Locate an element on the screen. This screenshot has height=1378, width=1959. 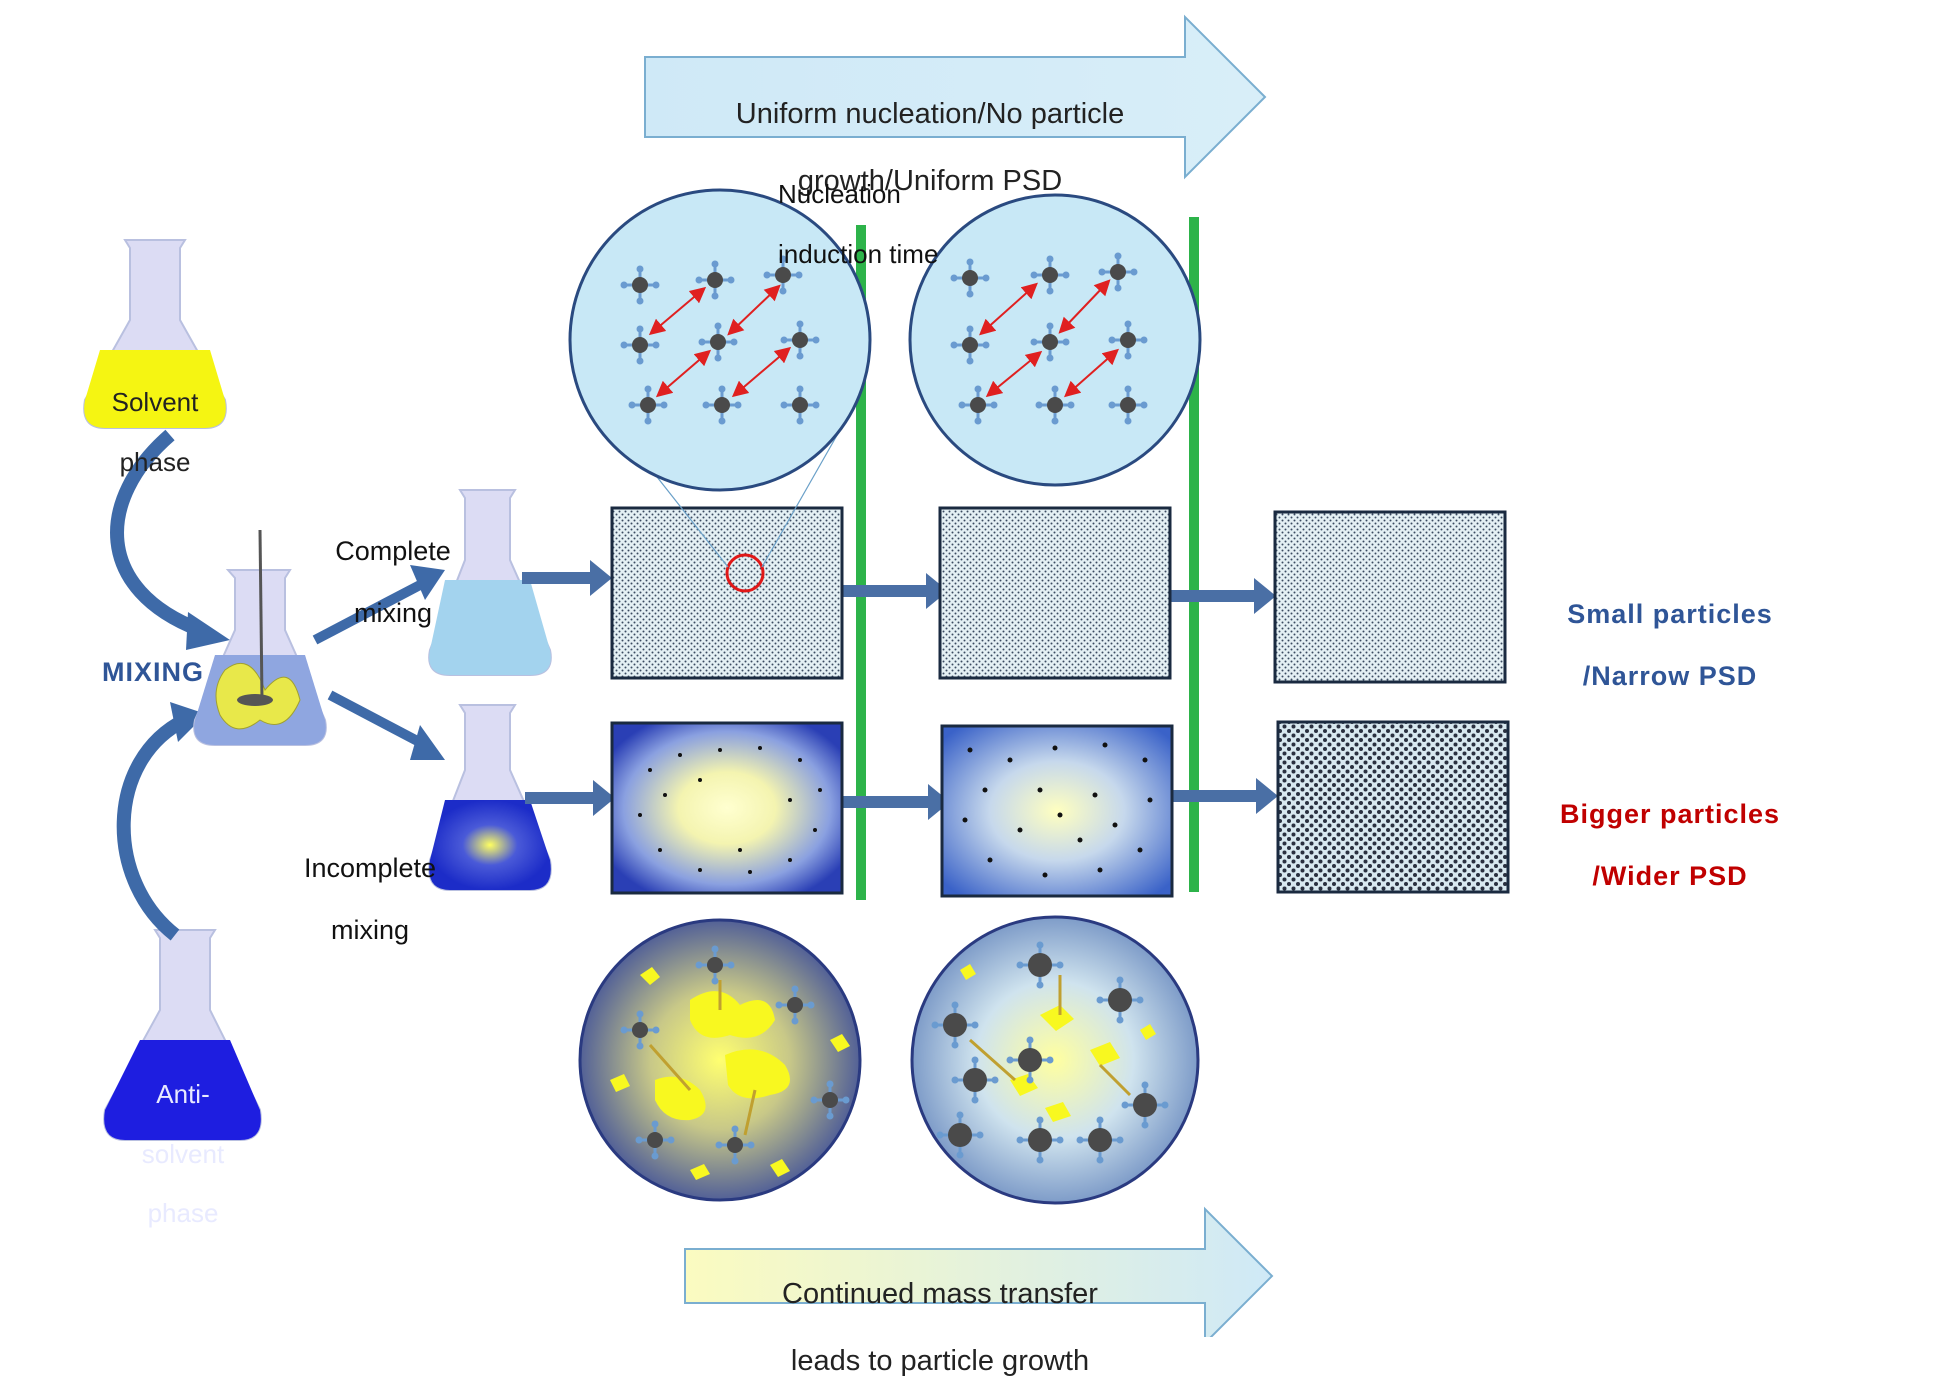
incomplete-mixing-label: Incomplete mixing is located at coordinates (370, 884).